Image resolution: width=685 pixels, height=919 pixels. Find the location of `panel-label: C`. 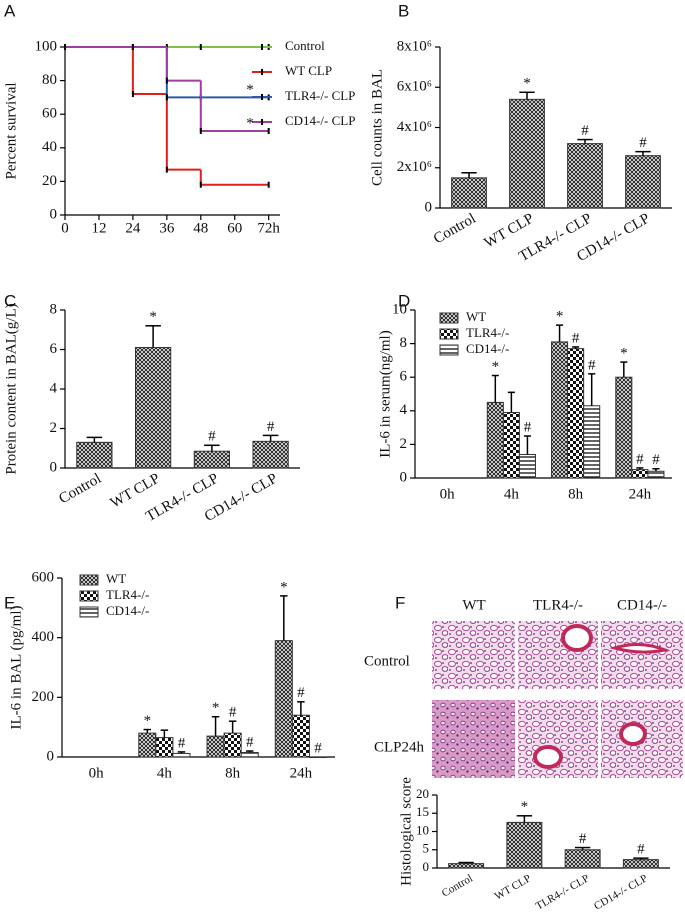

panel-label: C is located at coordinates (10, 300).